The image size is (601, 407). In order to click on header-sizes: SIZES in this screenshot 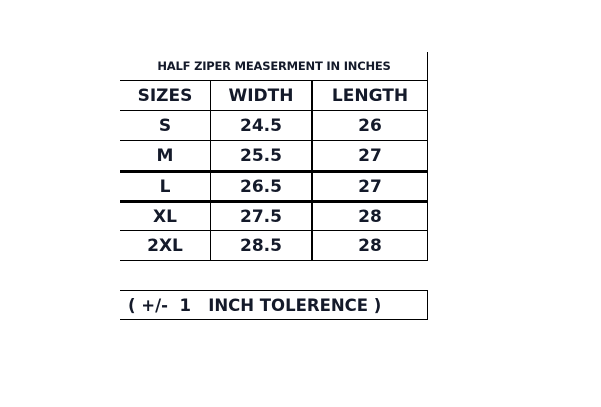, I will do `click(165, 95)`.